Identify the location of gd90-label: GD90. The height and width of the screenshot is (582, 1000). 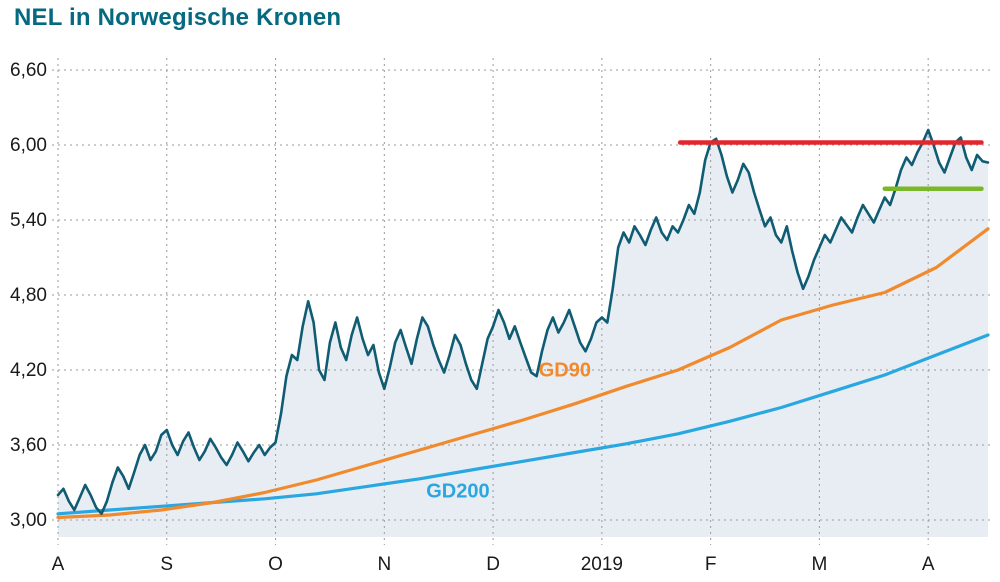
(565, 370).